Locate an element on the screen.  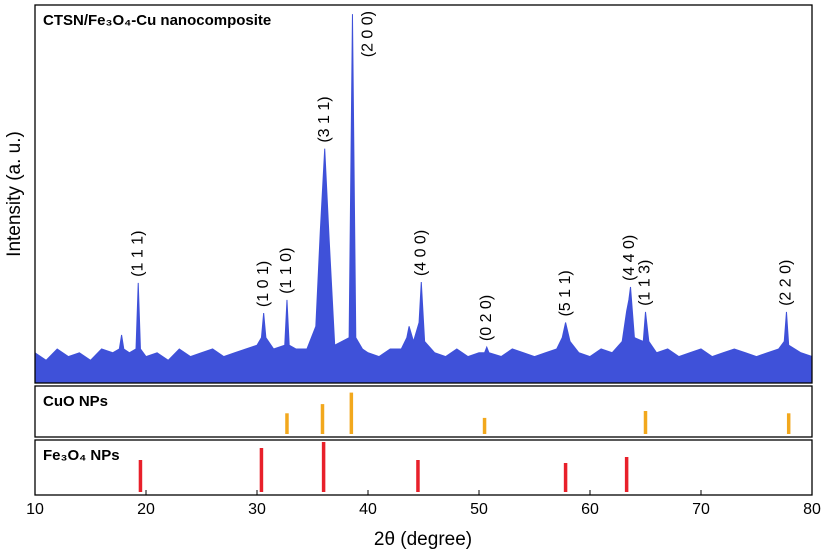
x-tick-label: 50 is located at coordinates (479, 509).